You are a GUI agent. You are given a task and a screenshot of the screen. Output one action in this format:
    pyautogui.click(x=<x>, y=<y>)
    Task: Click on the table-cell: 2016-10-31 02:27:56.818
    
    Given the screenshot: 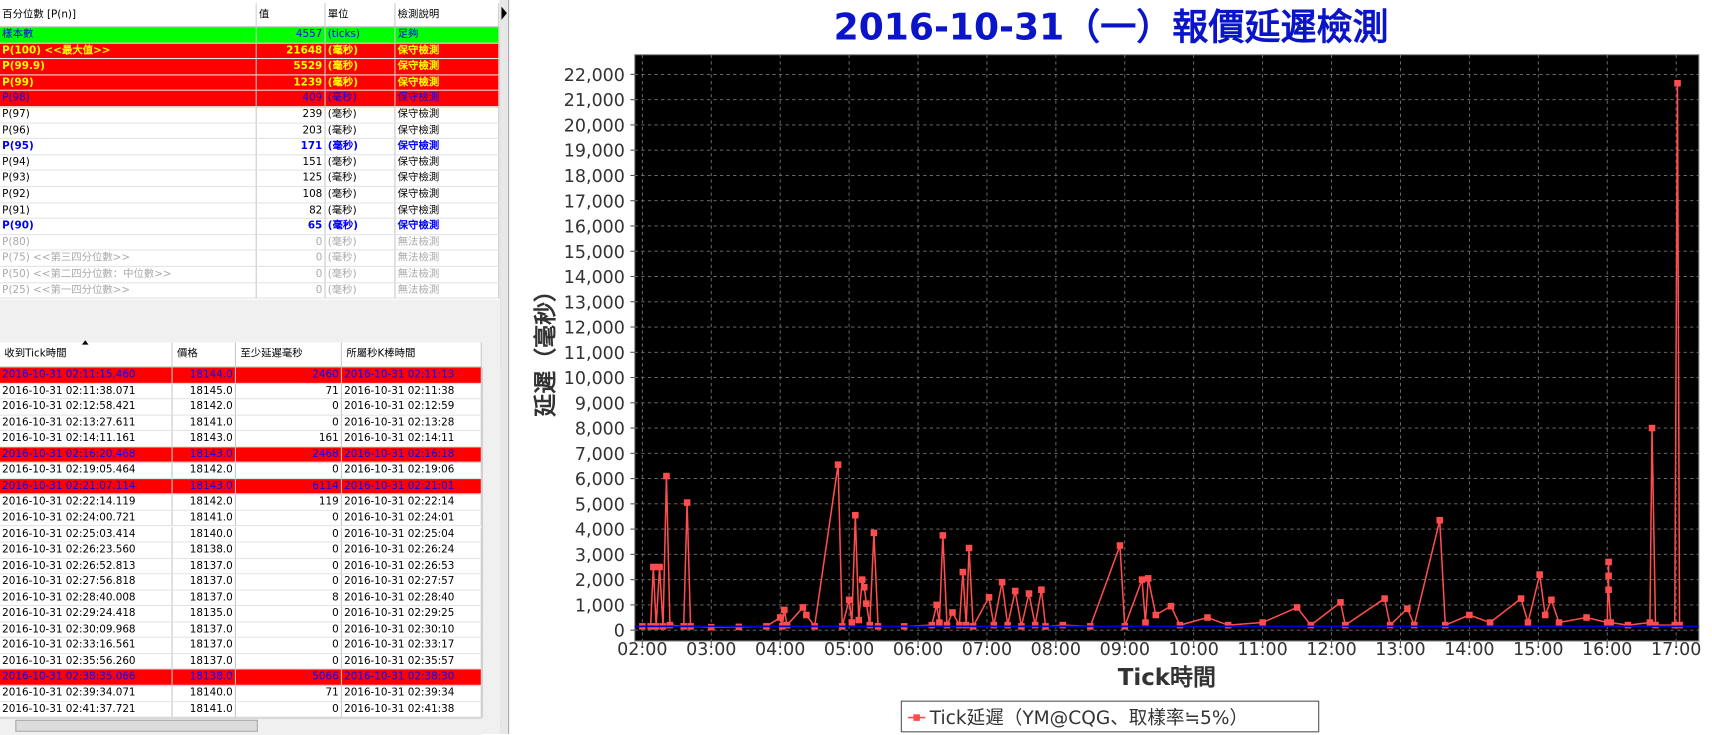 What is the action you would take?
    pyautogui.click(x=86, y=582)
    